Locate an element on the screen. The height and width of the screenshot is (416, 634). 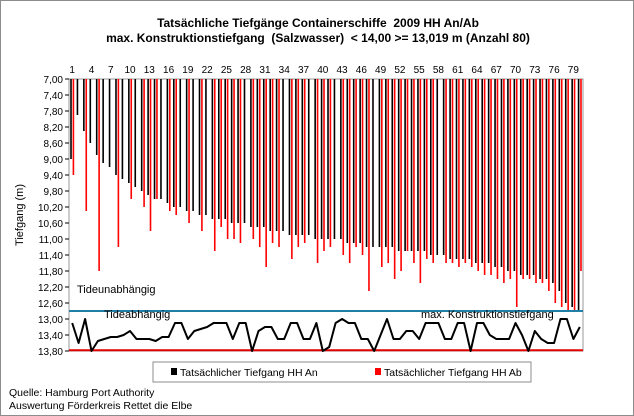
source-line: Quelle: Hamburg Port Authority is located at coordinates (82, 393).